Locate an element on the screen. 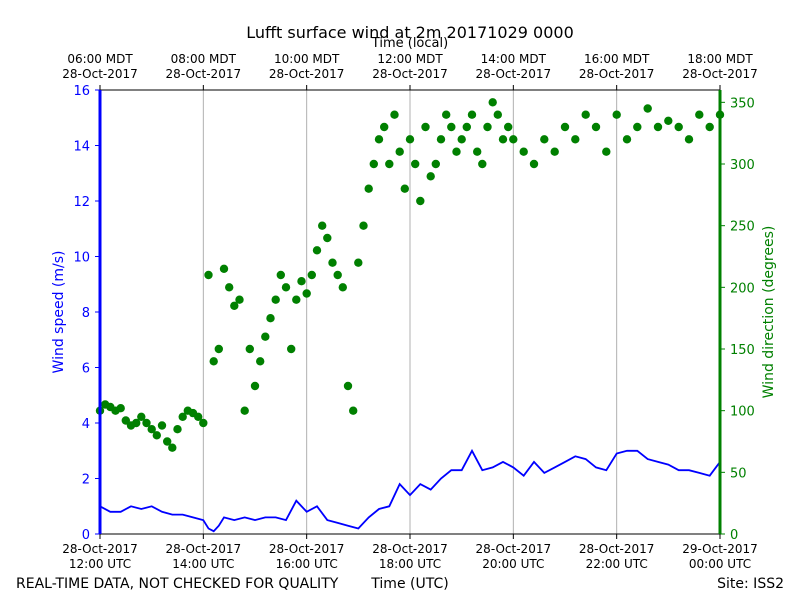 The height and width of the screenshot is (600, 800). bottom-tick-time: 20:00 UTC is located at coordinates (513, 564).